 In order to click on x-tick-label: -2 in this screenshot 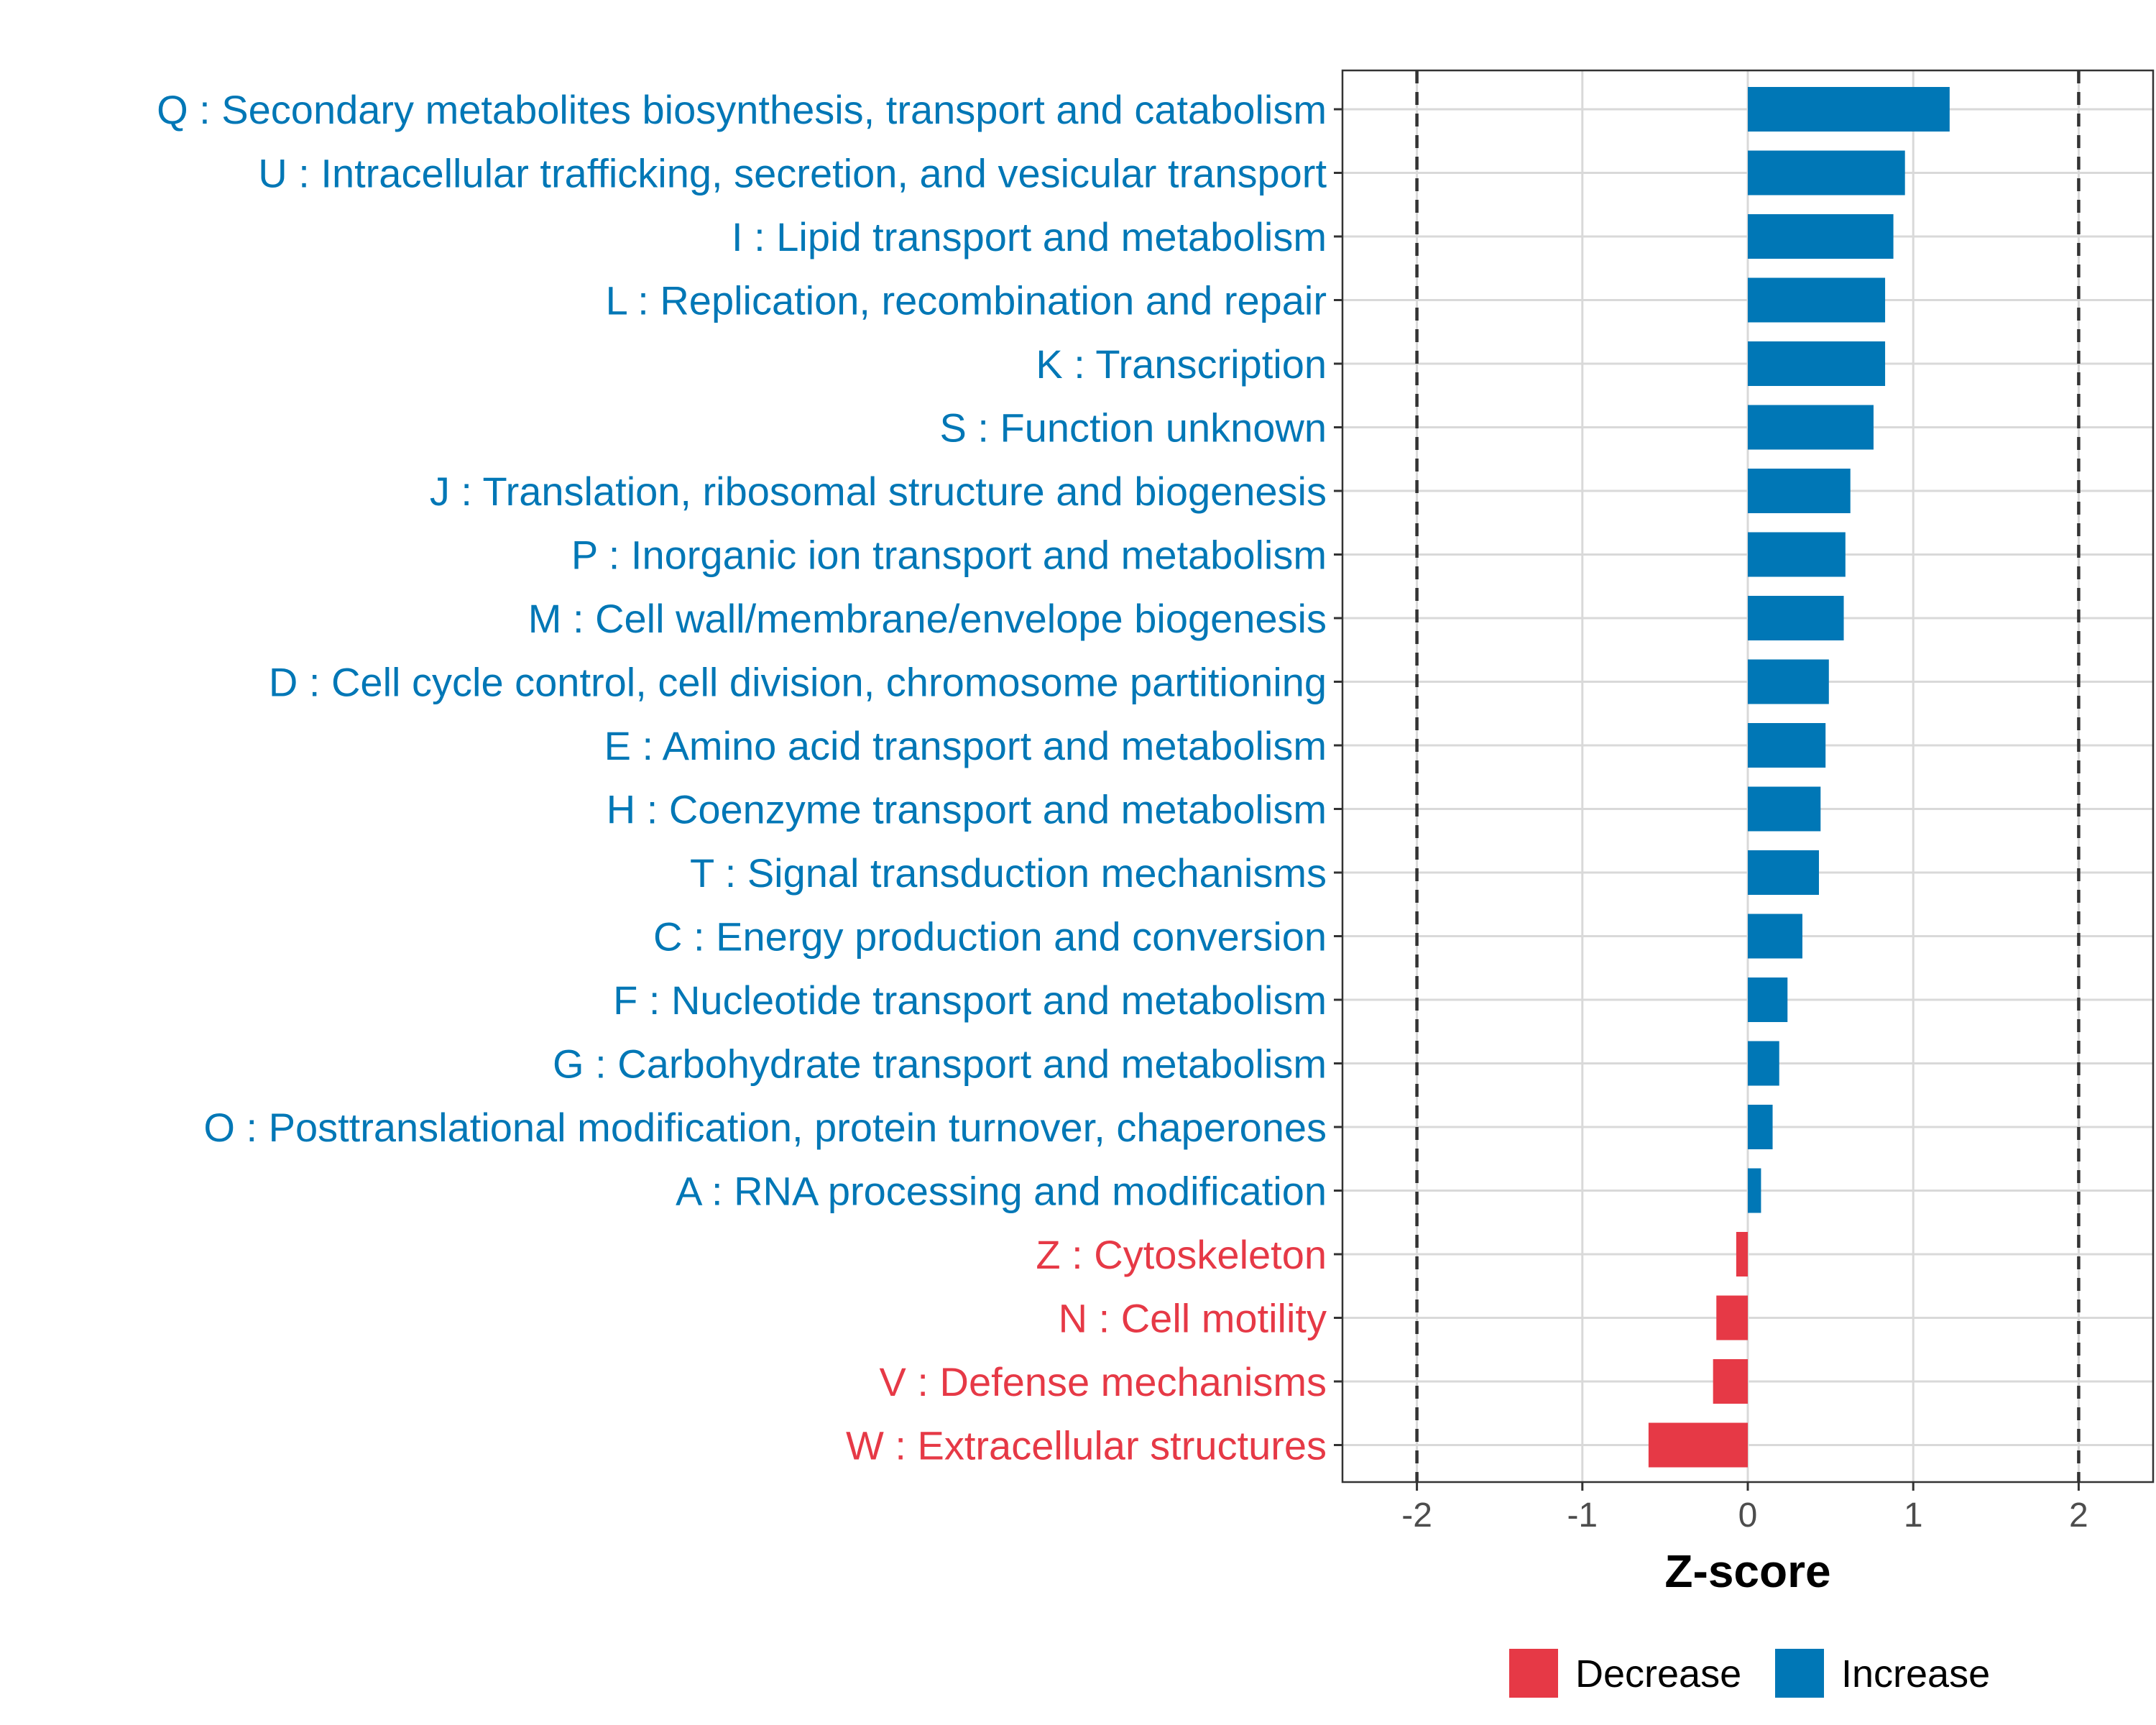, I will do `click(1416, 1515)`.